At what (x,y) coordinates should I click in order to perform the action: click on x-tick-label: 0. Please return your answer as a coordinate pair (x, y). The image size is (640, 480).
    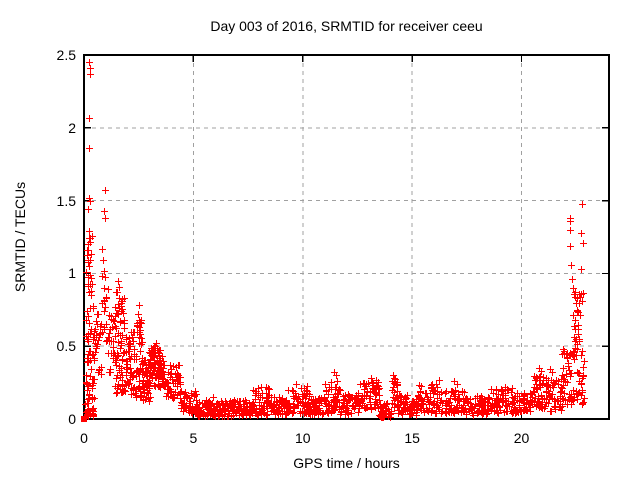
    Looking at the image, I should click on (84, 438).